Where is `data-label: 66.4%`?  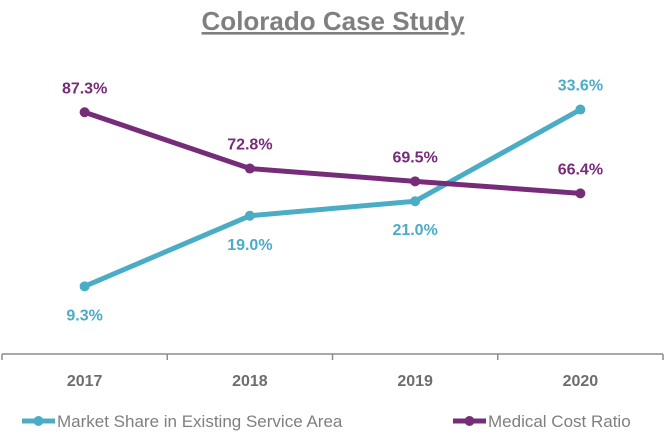
data-label: 66.4% is located at coordinates (580, 169).